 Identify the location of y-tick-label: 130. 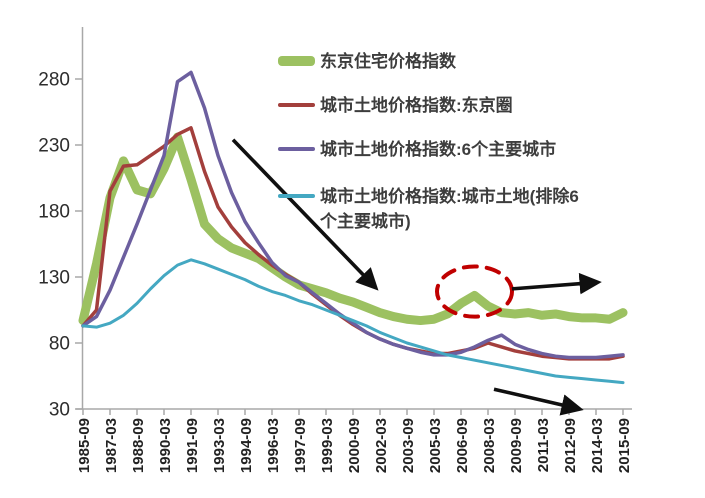
(54, 278).